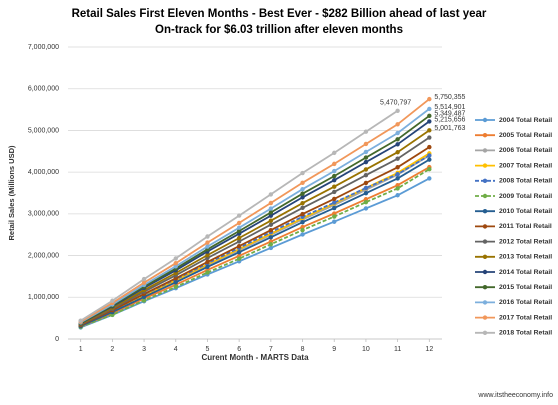 This screenshot has width=558, height=405. I want to click on data-label: 5,215,656, so click(449, 119).